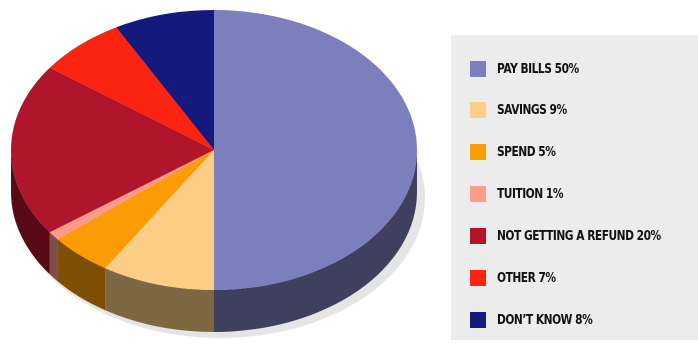 Image resolution: width=698 pixels, height=351 pixels. Describe the element at coordinates (132, 195) in the screenshot. I see `pie-slice-tuition` at that location.